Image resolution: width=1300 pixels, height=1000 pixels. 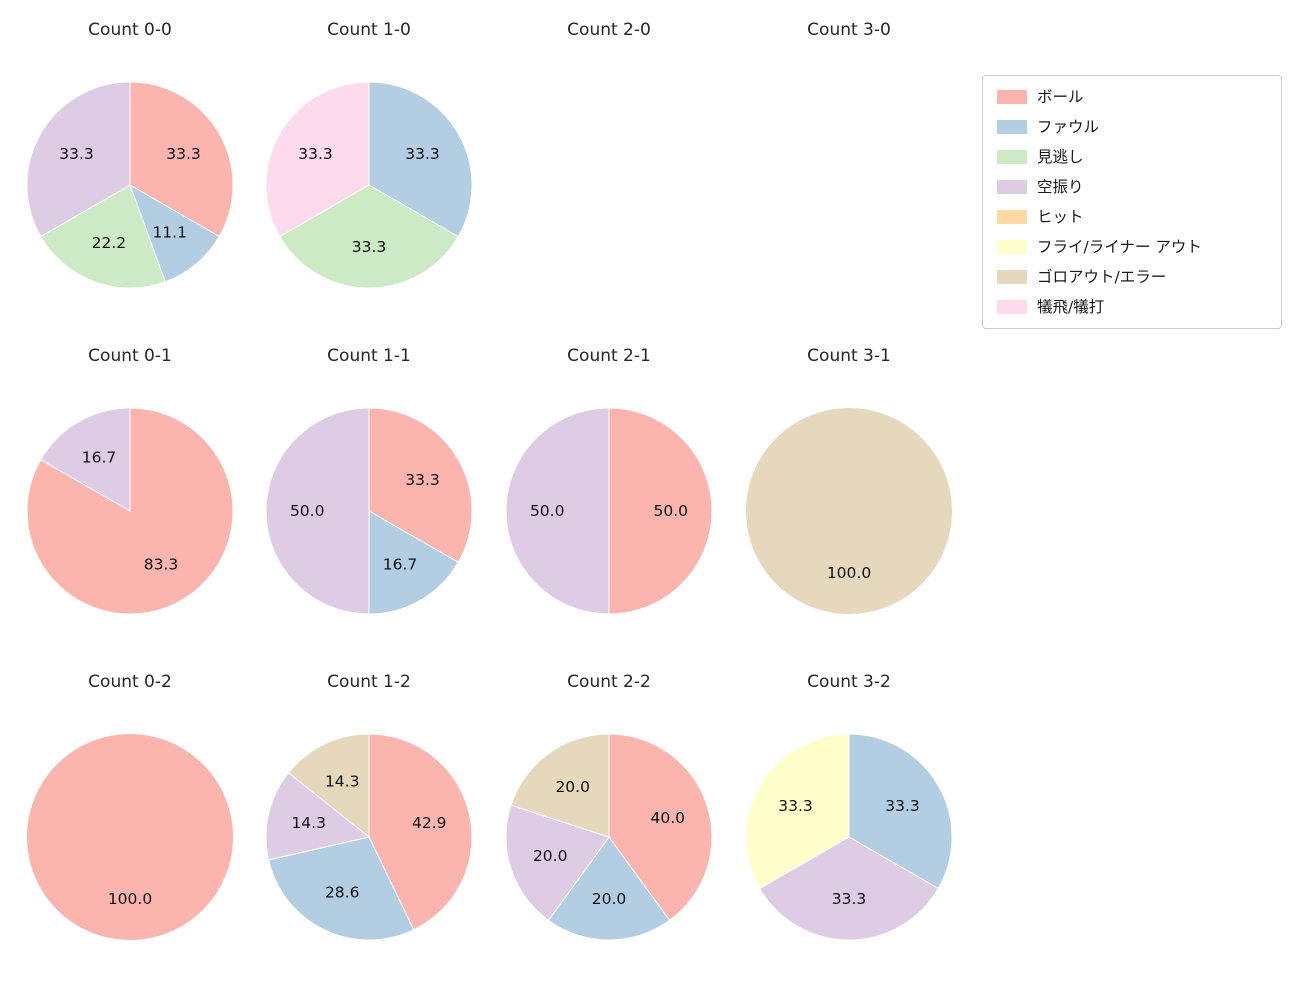 What do you see at coordinates (1060, 97) in the screenshot?
I see `legend-label: ボール` at bounding box center [1060, 97].